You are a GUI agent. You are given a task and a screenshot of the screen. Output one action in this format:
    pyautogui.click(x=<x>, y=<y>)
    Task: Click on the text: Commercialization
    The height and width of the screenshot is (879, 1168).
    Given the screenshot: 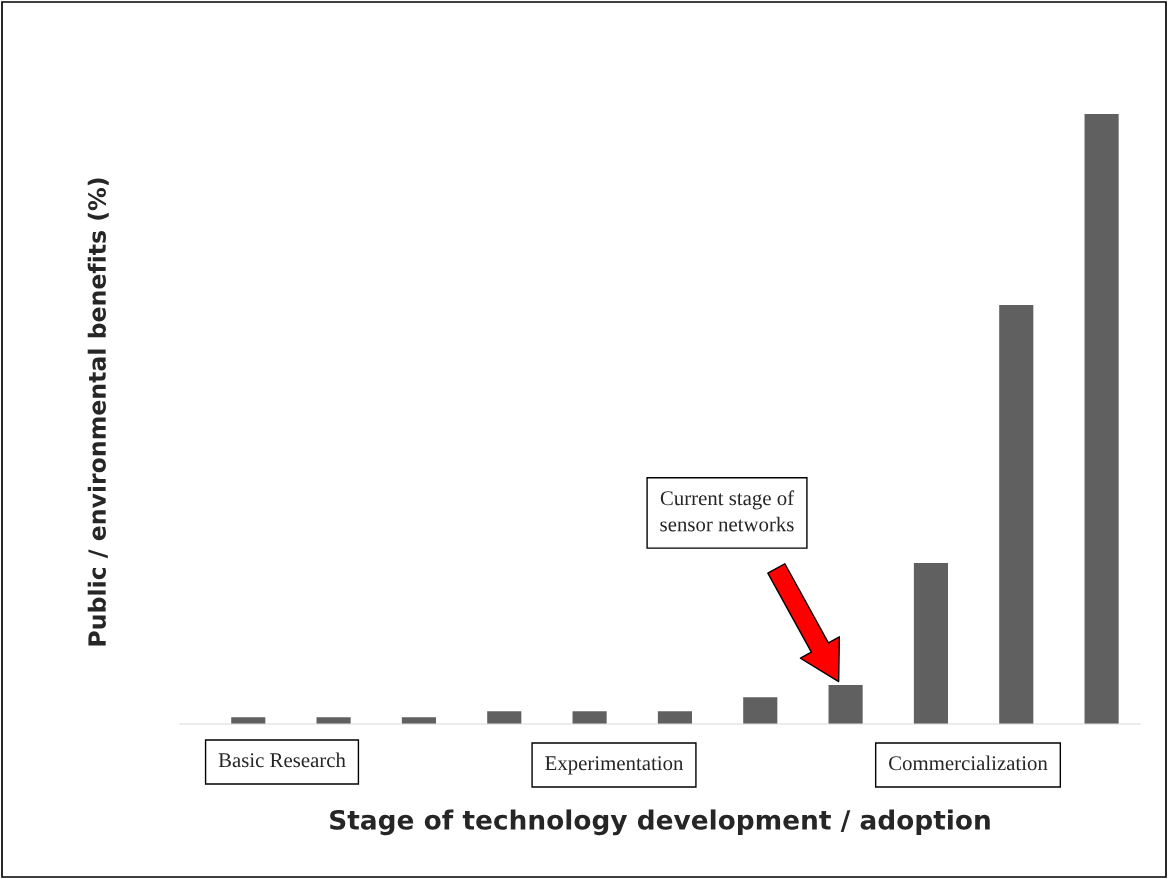 What is the action you would take?
    pyautogui.click(x=968, y=763)
    